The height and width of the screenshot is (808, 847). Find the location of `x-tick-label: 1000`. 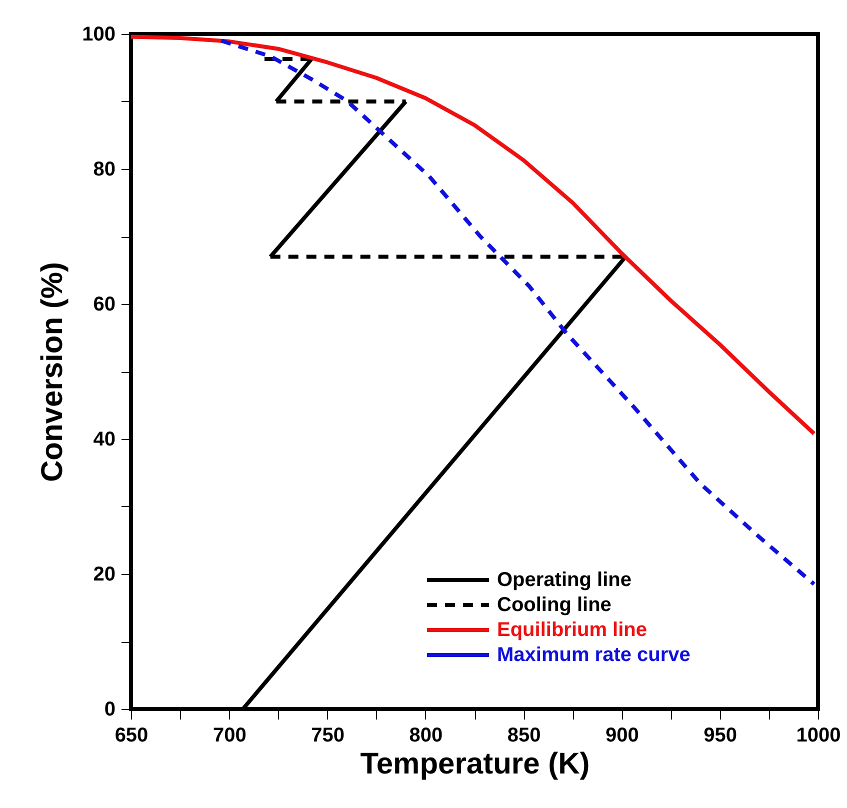

x-tick-label: 1000 is located at coordinates (818, 735).